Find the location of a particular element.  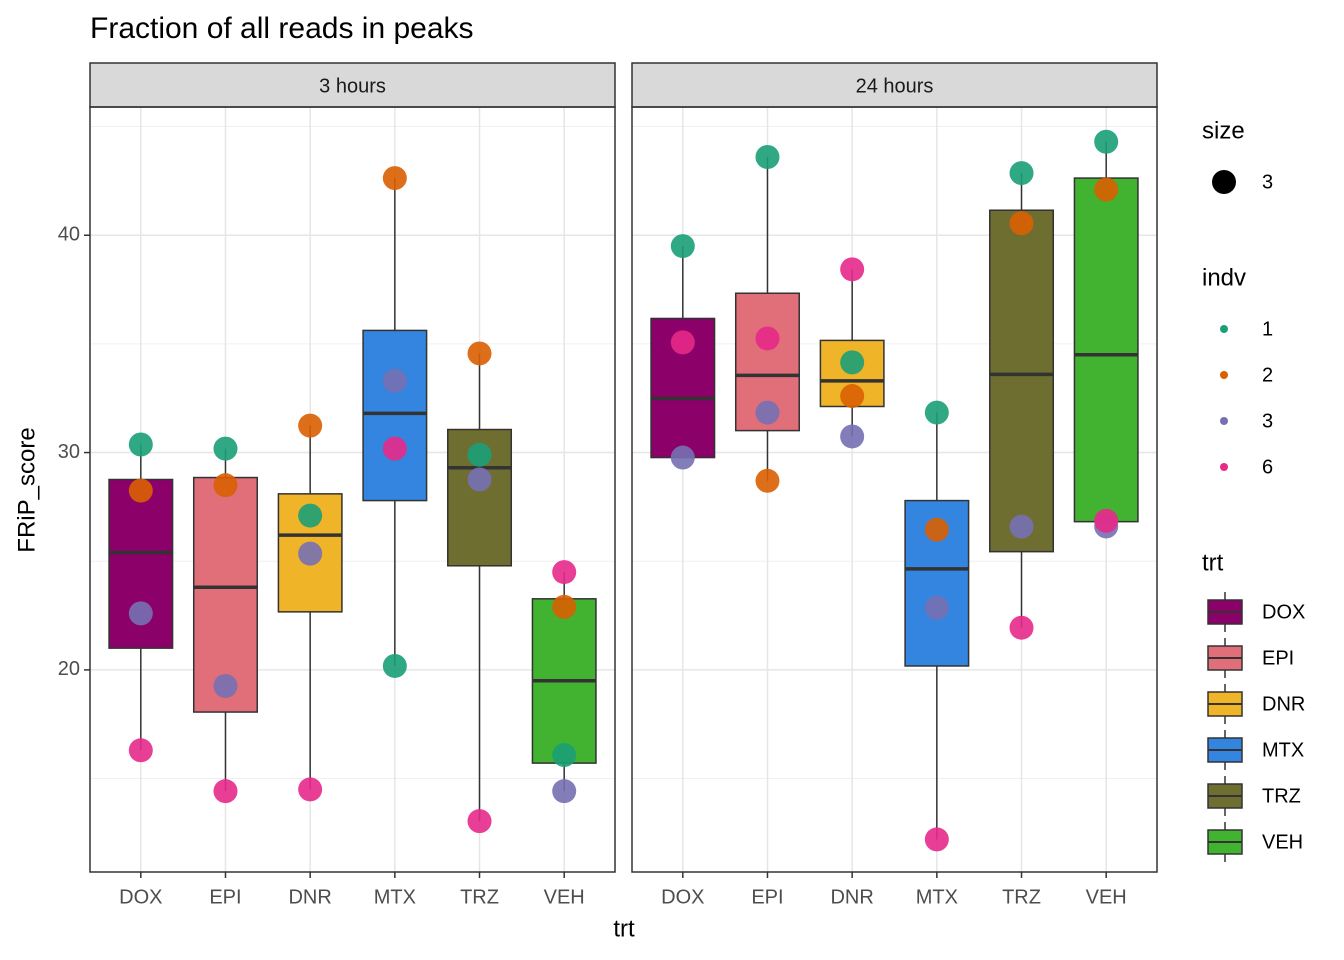

y-tick-label: 20 is located at coordinates (69, 669).